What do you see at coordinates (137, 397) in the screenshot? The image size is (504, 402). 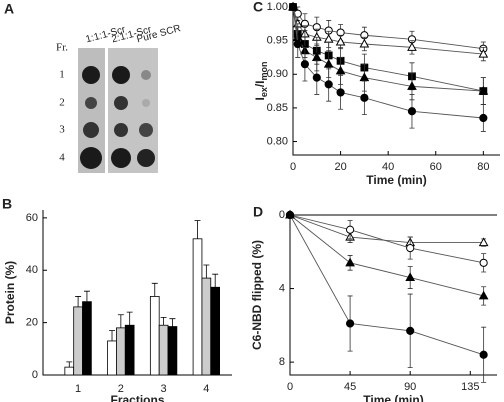 I see `x-axis-label: Fractions` at bounding box center [137, 397].